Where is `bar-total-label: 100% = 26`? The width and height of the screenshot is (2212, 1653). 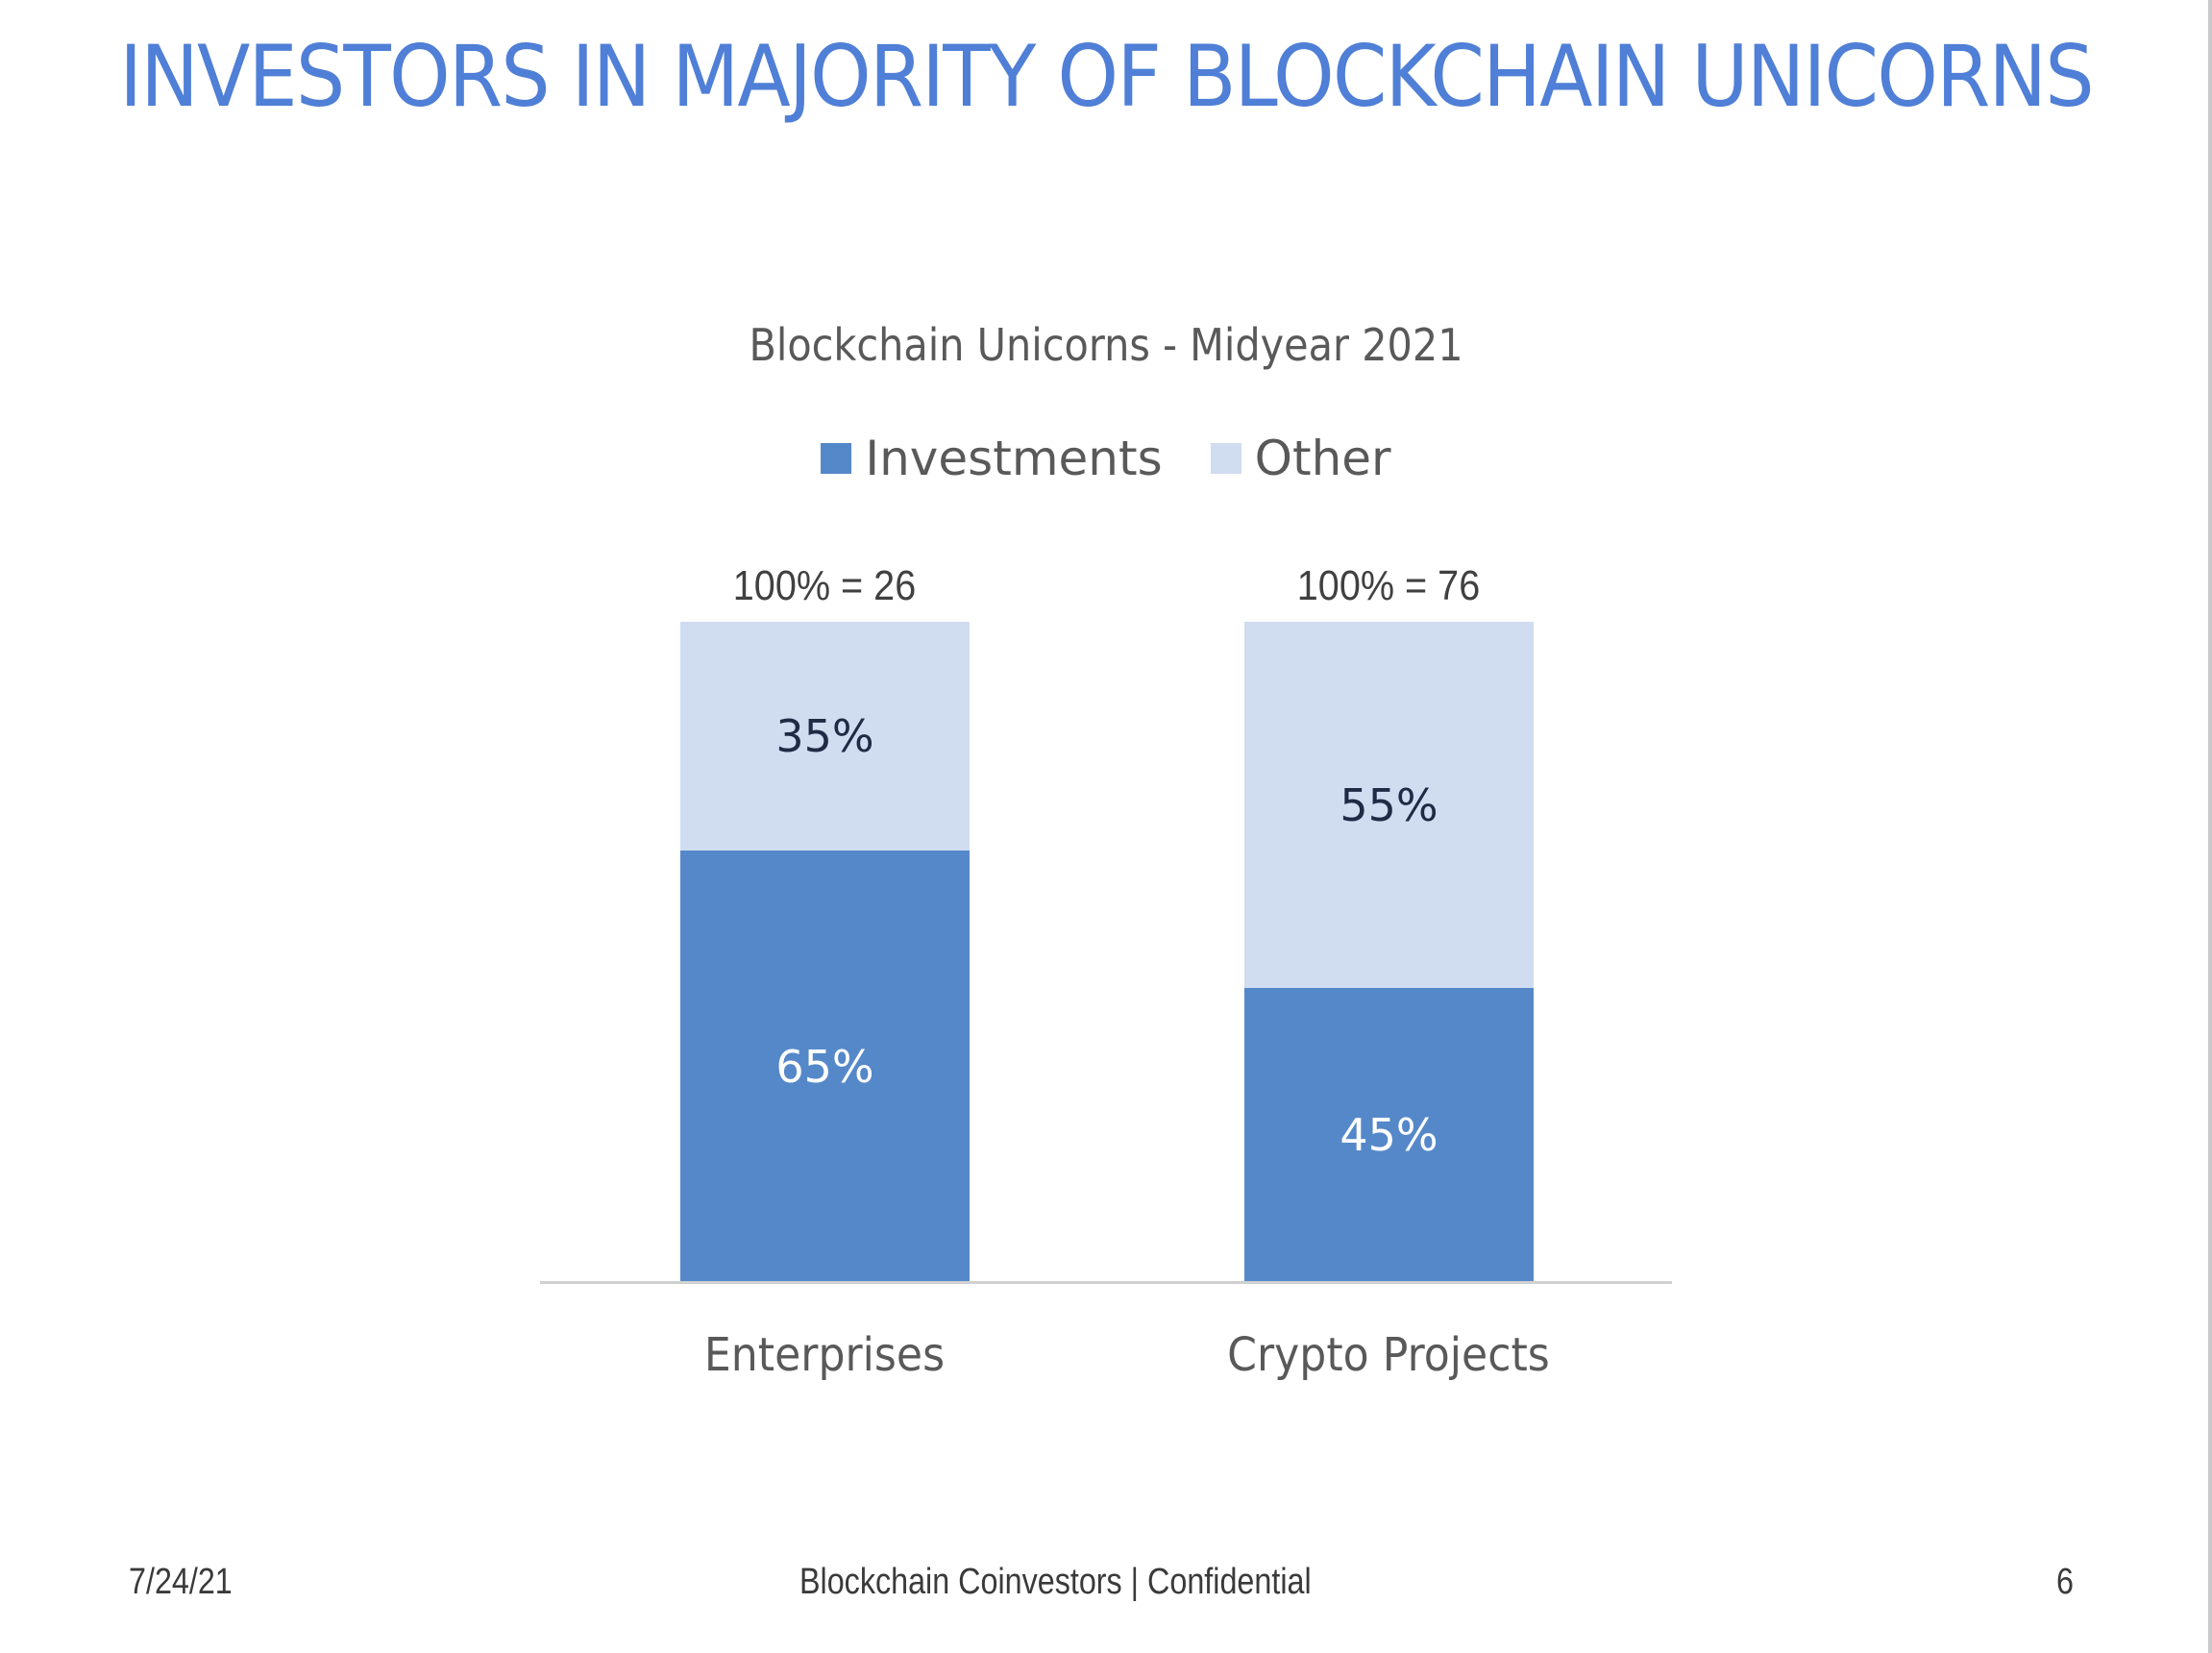 bar-total-label: 100% = 26 is located at coordinates (824, 586).